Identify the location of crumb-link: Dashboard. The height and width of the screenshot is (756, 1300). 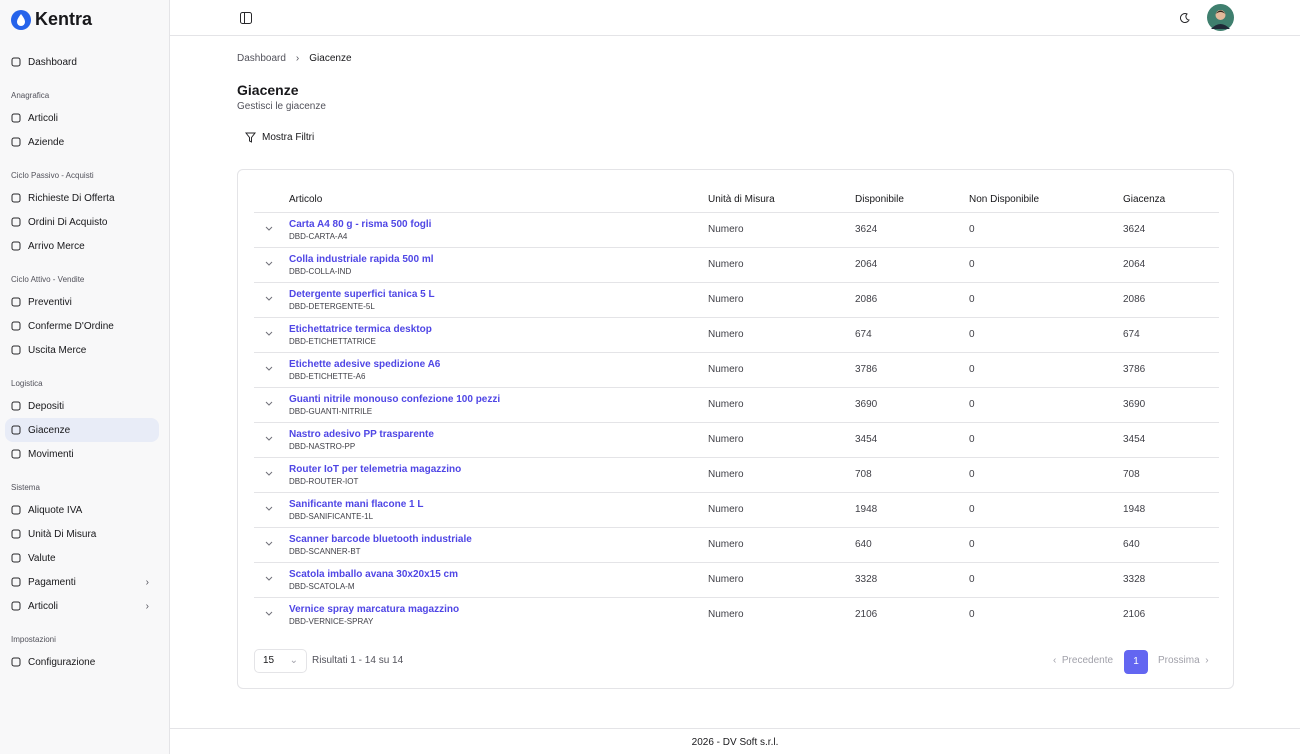
(261, 58).